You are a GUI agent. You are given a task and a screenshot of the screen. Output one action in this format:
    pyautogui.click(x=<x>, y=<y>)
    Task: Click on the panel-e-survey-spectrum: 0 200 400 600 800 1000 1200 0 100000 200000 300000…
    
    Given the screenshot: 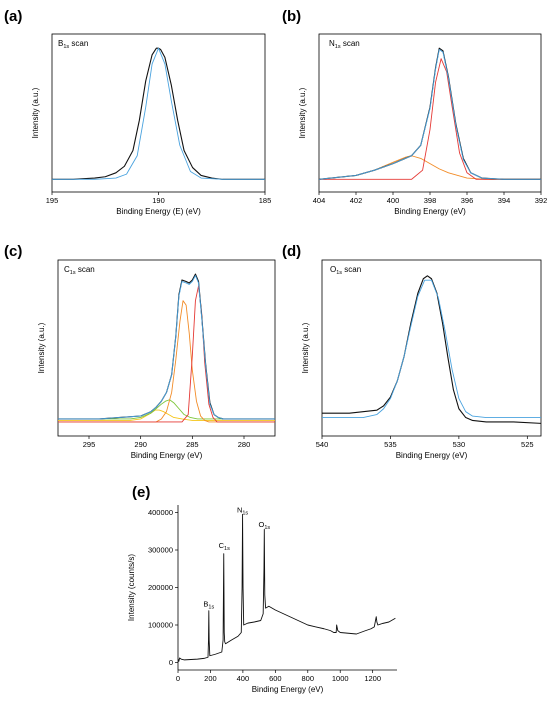 What is the action you would take?
    pyautogui.click(x=262, y=599)
    